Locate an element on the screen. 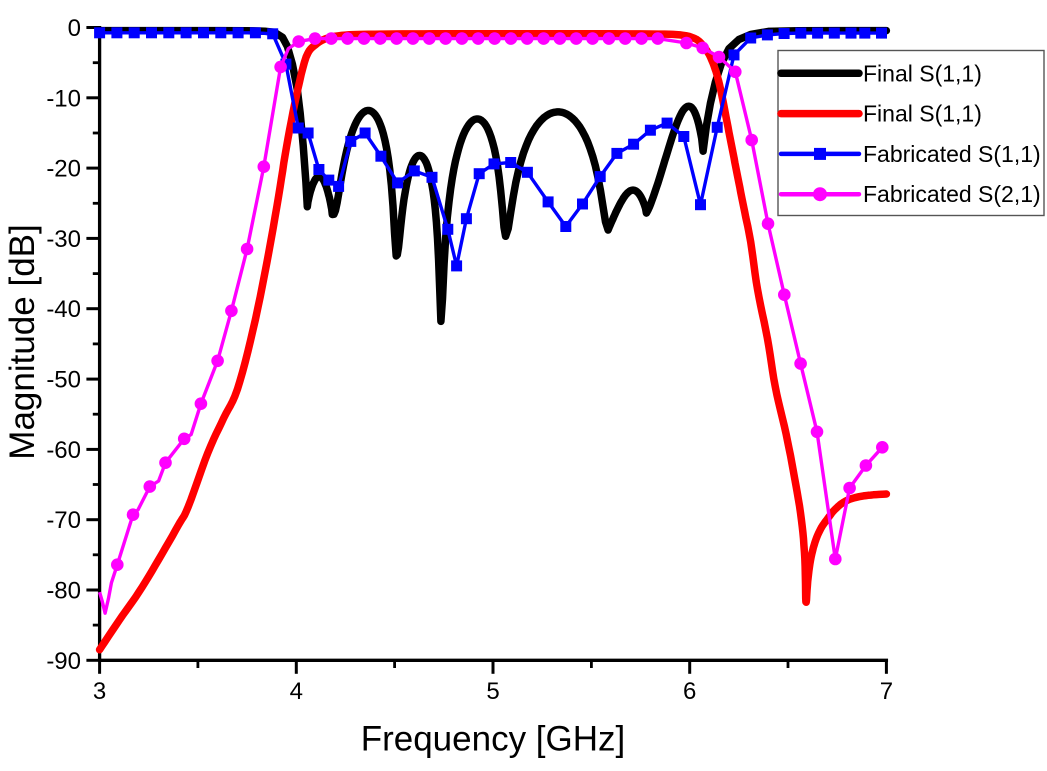  svg-text: -60 is located at coordinates (63, 450).